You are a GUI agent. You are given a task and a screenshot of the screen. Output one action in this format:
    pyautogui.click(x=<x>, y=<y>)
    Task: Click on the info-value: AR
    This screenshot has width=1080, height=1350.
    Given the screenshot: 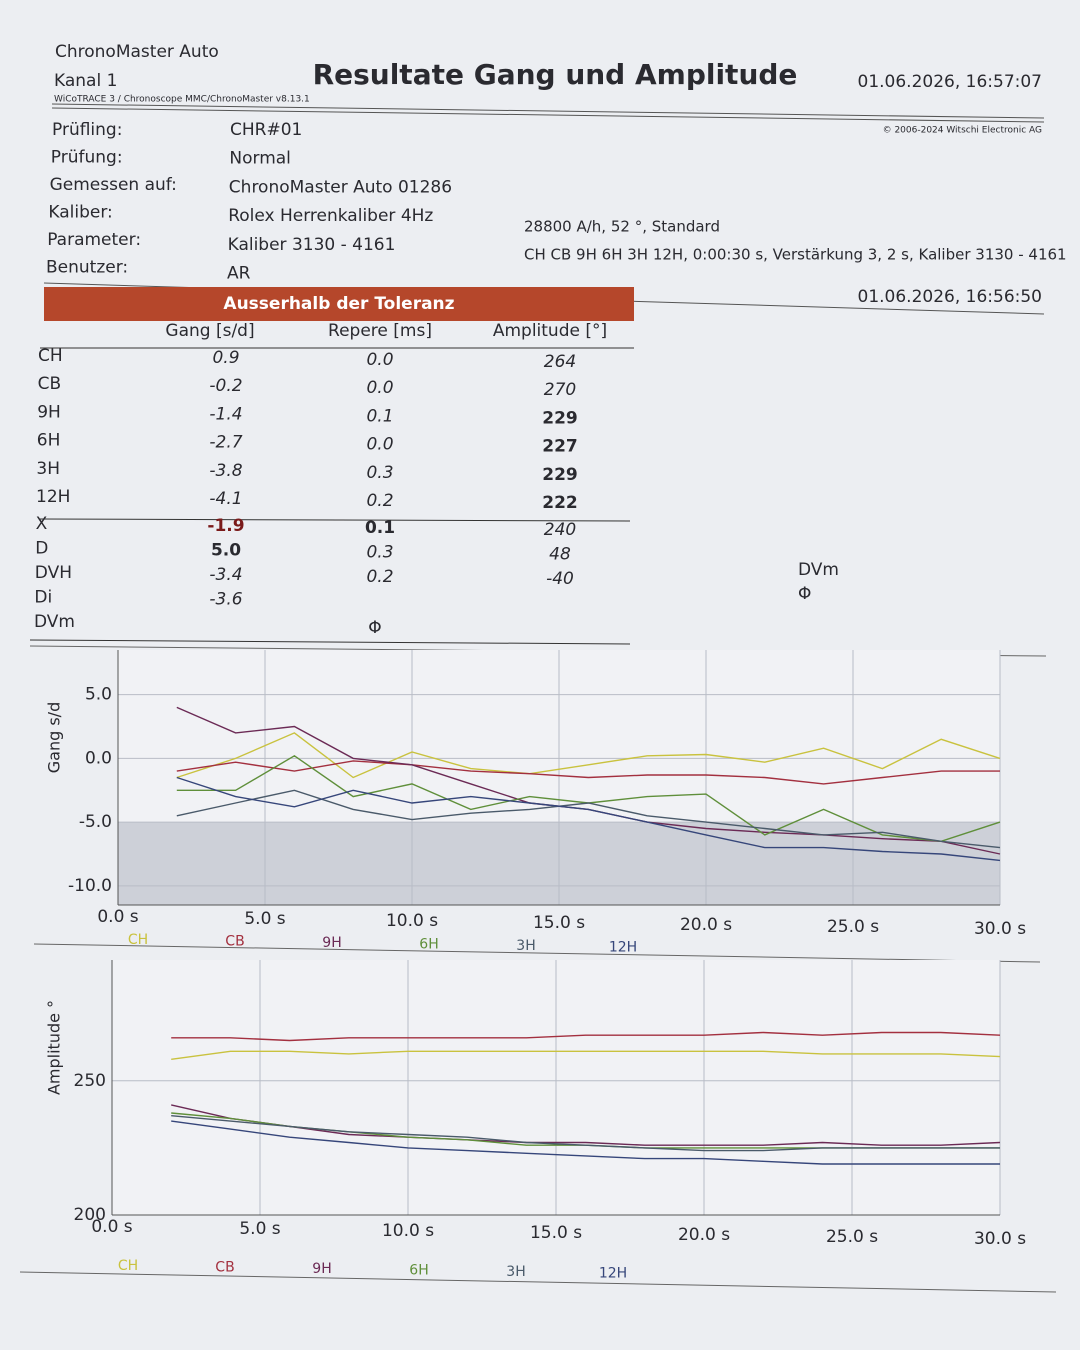 What is the action you would take?
    pyautogui.click(x=239, y=274)
    